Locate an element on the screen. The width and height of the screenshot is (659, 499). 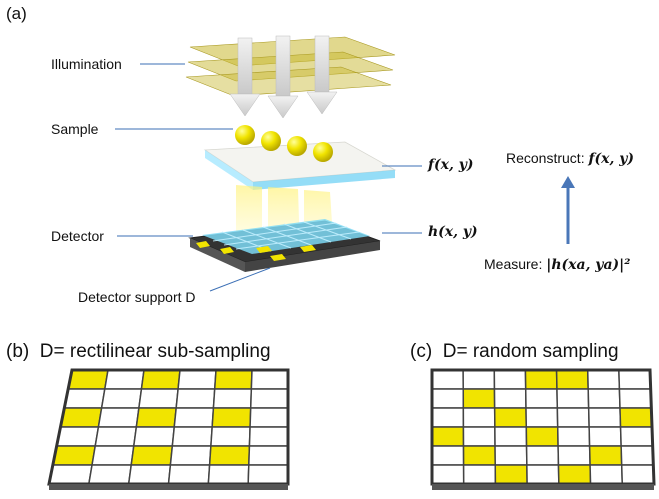
illumination-label: Illumination is located at coordinates (86, 64).